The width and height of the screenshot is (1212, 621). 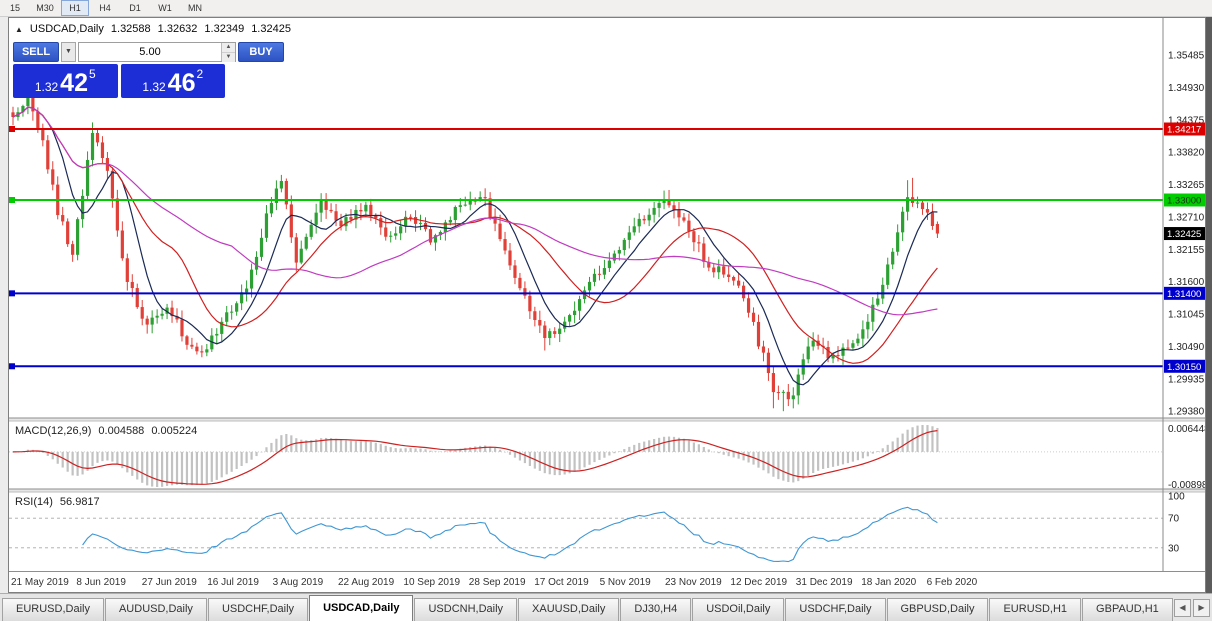 I want to click on volume-spinner: ▲ ▼, so click(x=228, y=52).